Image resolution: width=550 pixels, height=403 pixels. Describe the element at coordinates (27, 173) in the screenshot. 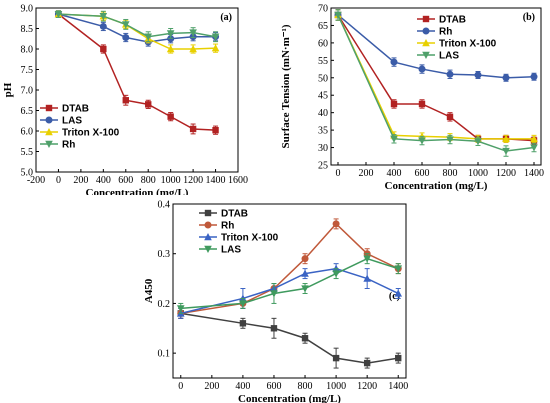

I see `y-tick-label: 5.0` at that location.